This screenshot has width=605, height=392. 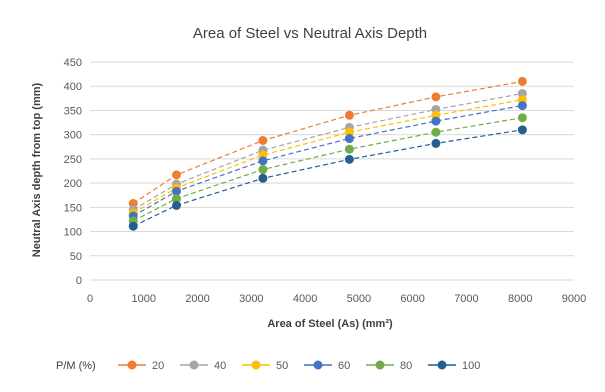 What do you see at coordinates (412, 299) in the screenshot?
I see `x-tick-label: 6000` at bounding box center [412, 299].